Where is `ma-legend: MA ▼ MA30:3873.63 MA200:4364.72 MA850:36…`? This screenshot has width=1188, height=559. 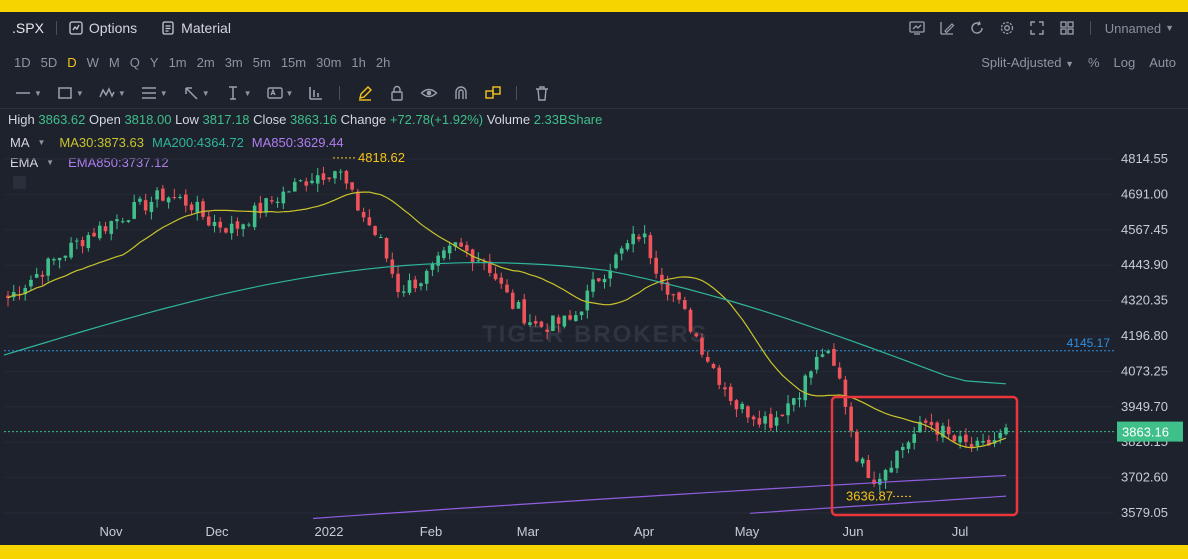
ma-legend: MA ▼ MA30:3873.63 MA200:4364.72 MA850:36… is located at coordinates (177, 142).